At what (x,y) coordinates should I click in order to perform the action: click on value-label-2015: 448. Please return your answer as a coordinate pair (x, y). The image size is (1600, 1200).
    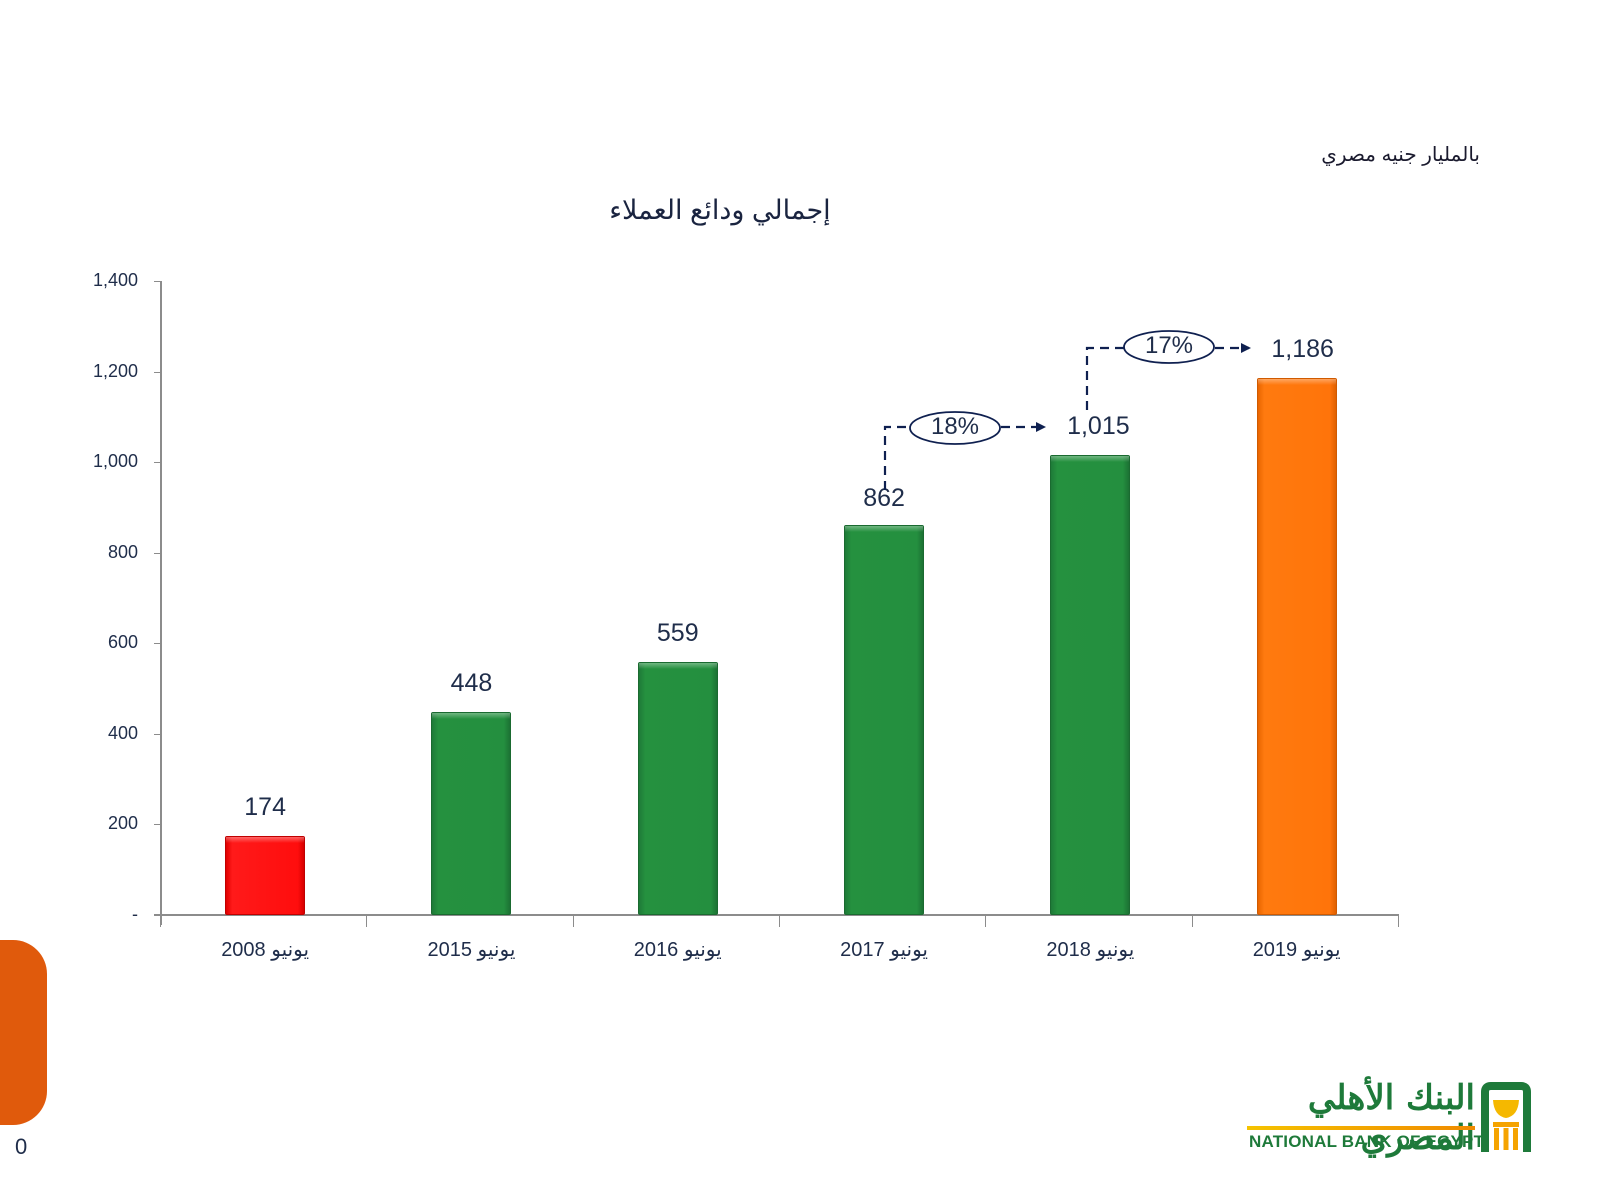
    Looking at the image, I should click on (471, 683).